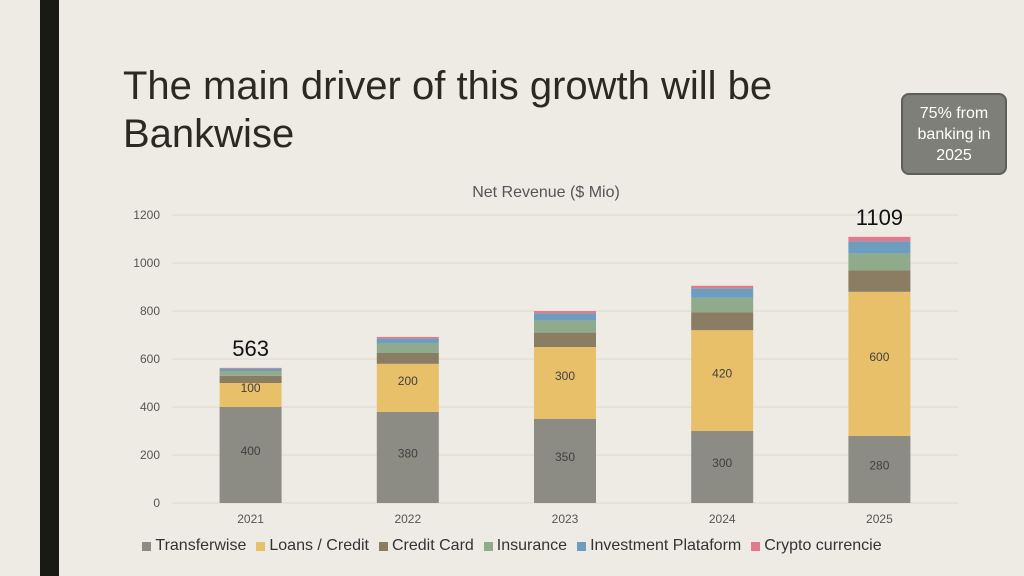  I want to click on legend-item: Investment Plataform, so click(659, 546).